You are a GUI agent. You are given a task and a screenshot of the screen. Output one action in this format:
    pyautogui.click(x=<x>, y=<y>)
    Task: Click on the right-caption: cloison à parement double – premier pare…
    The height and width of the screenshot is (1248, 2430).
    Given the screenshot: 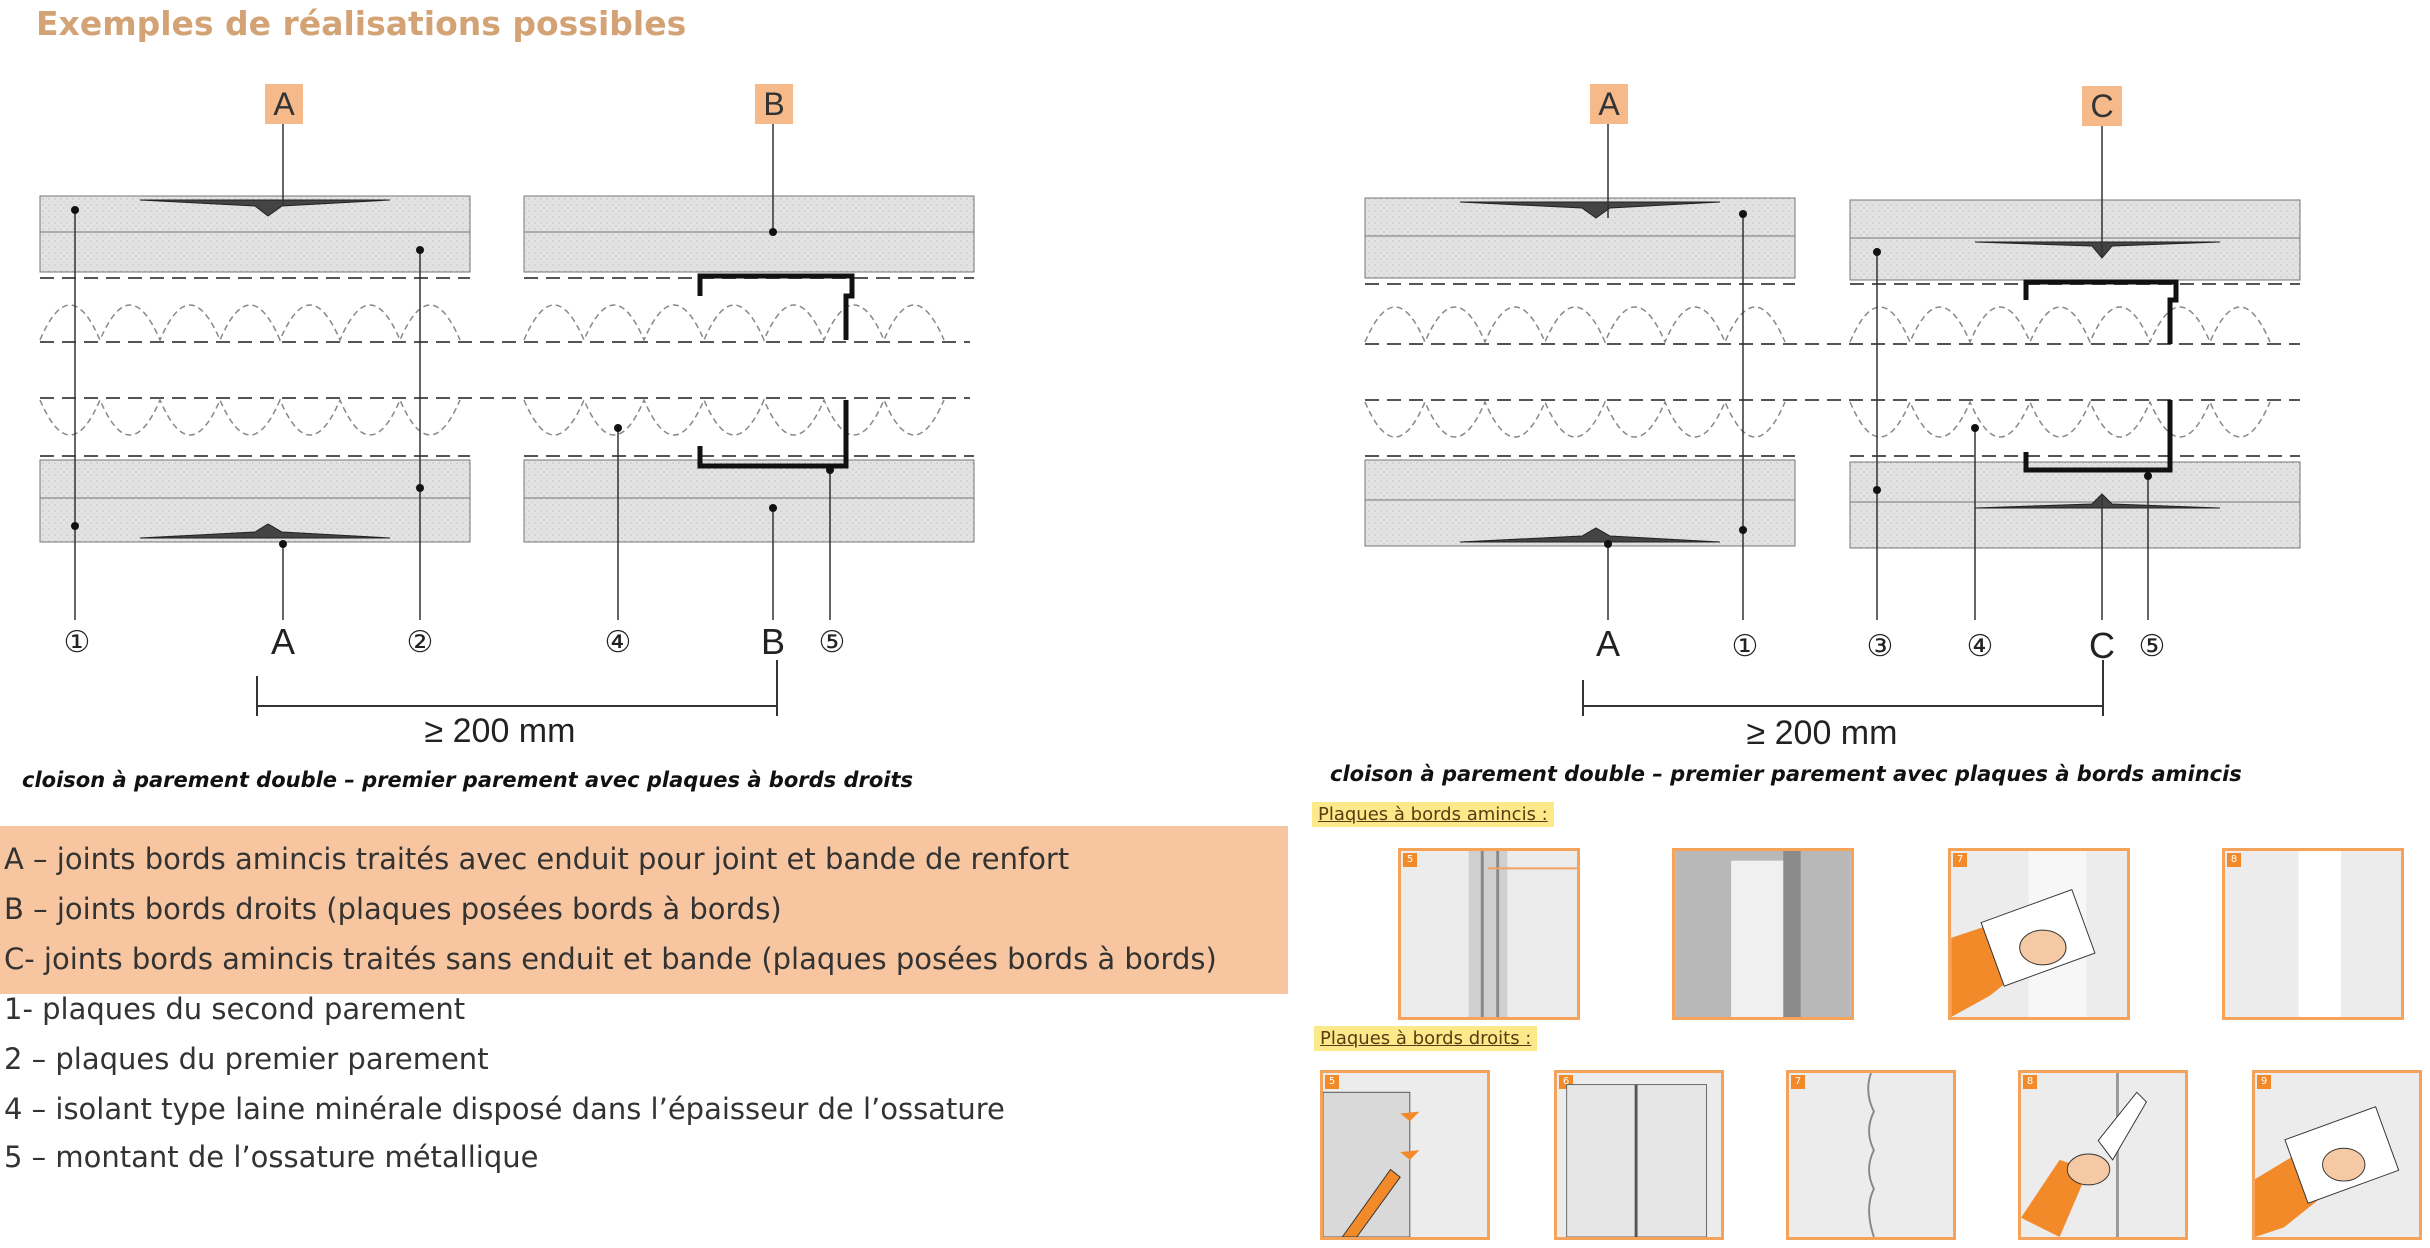 What is the action you would take?
    pyautogui.click(x=1786, y=774)
    